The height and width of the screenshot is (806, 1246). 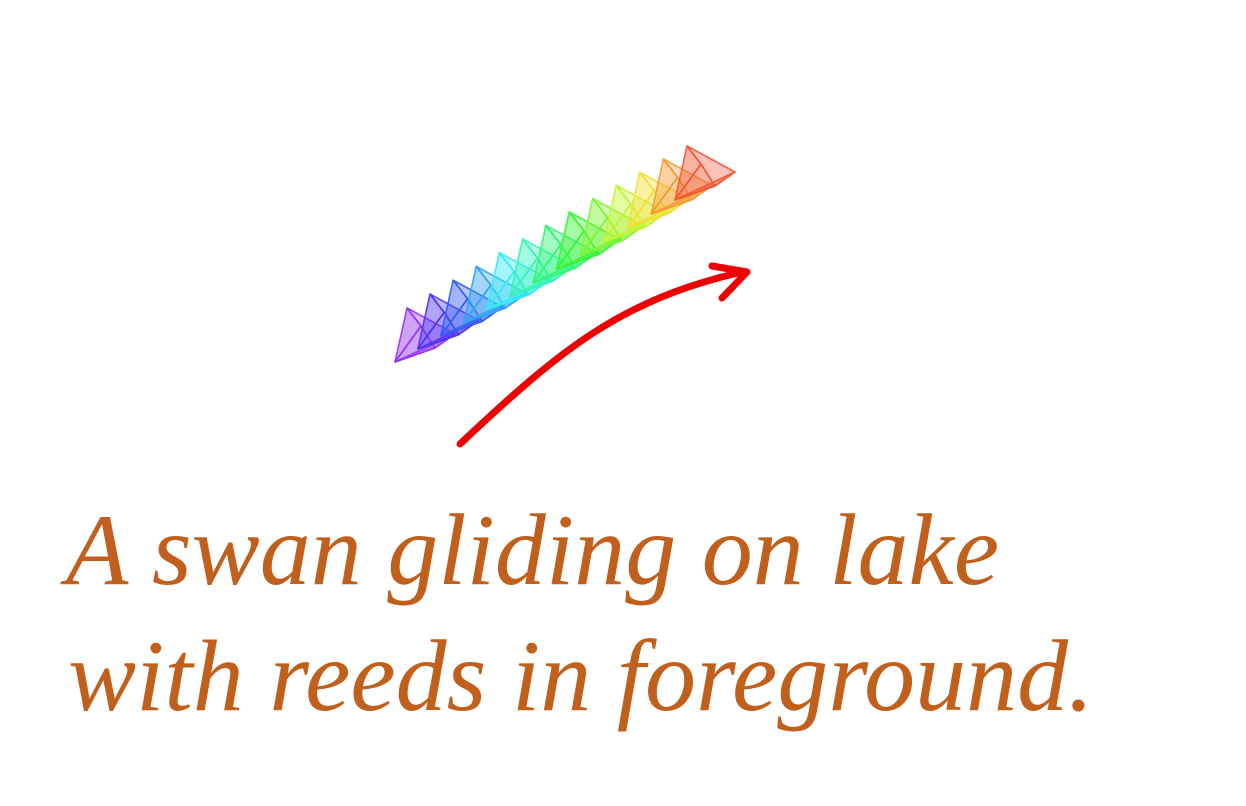 I want to click on camera-trajectory-trail, so click(x=565, y=254).